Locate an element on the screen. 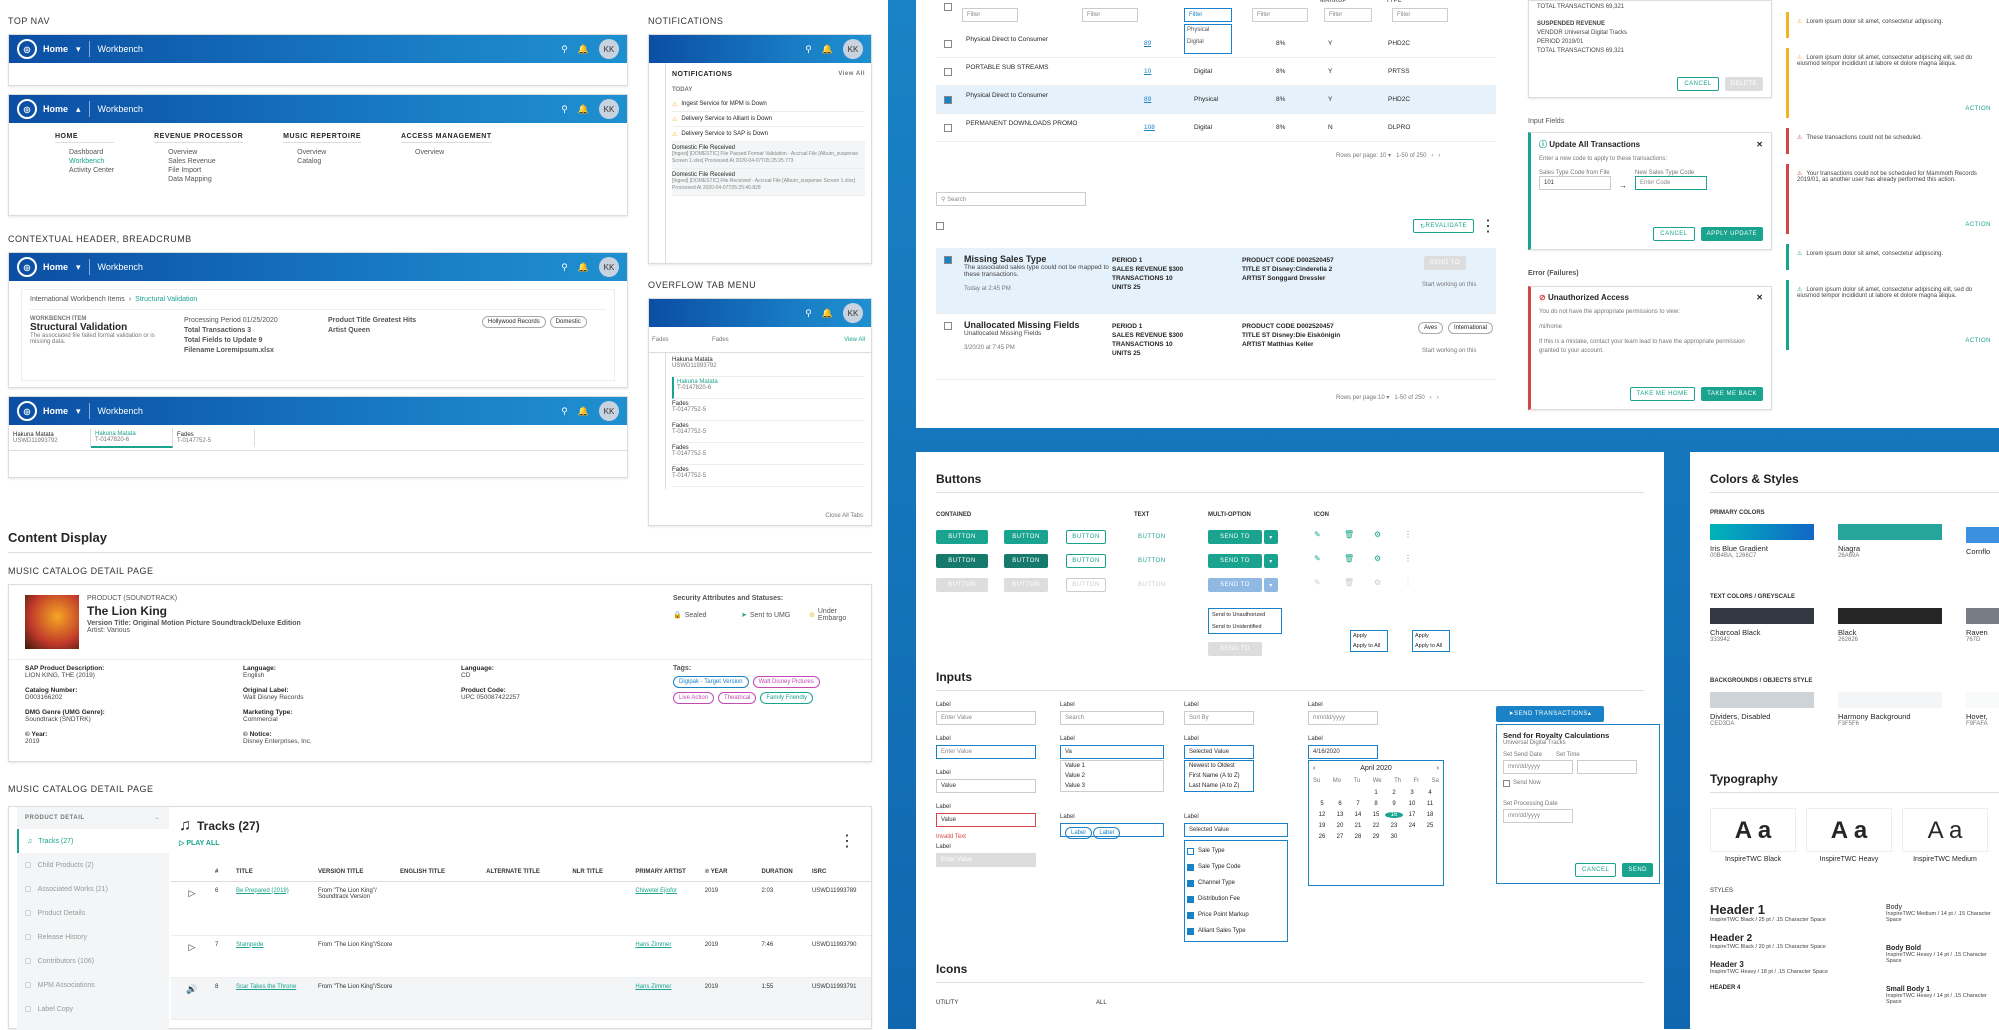 This screenshot has width=1999, height=1030. new-code-field: Enter Code is located at coordinates (1671, 183).